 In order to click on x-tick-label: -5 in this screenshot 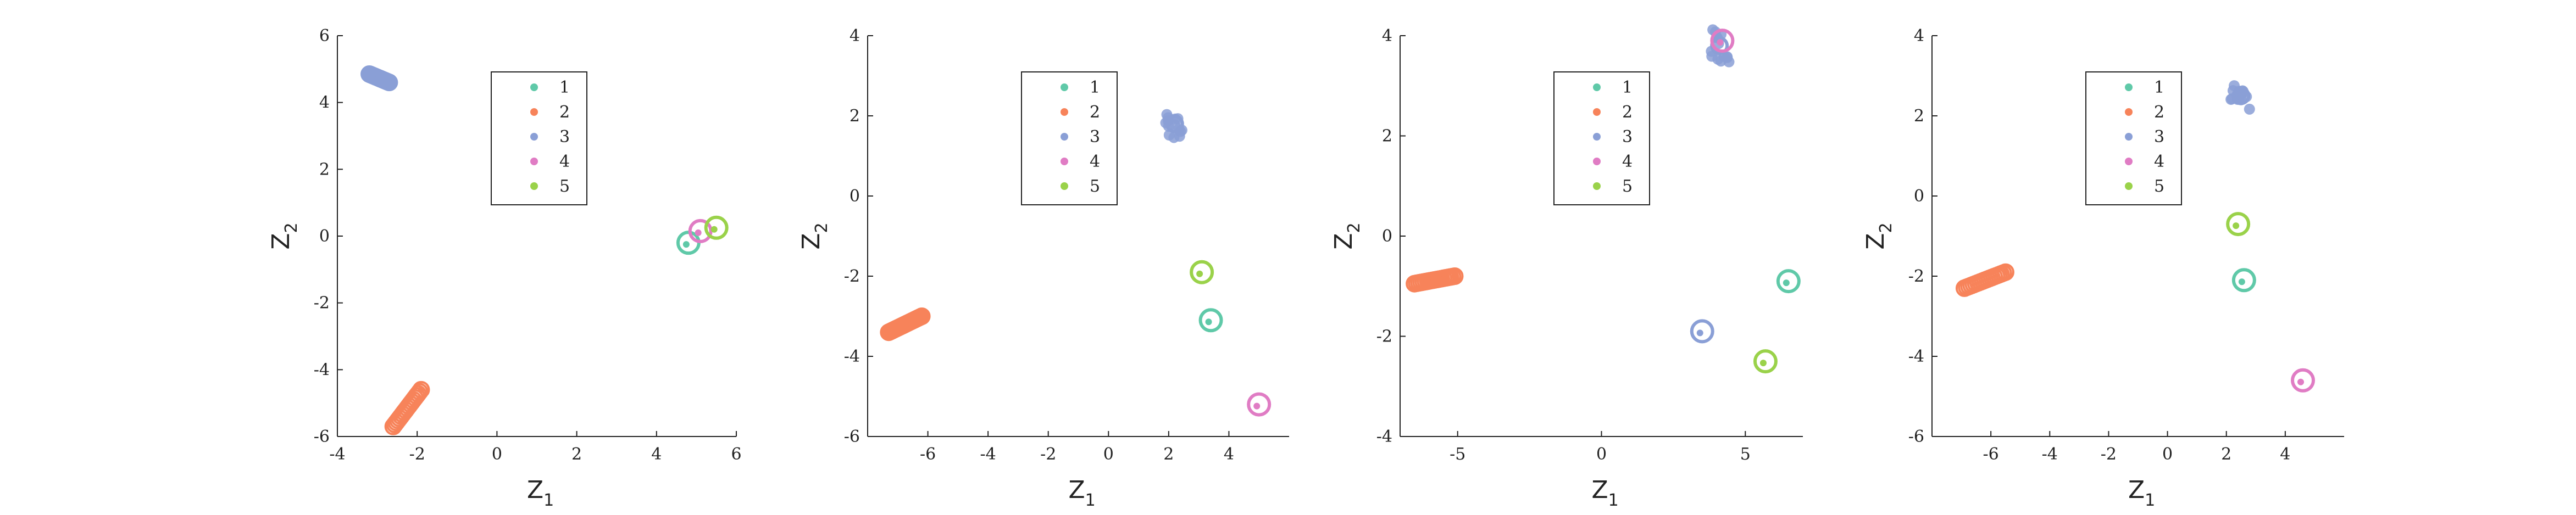, I will do `click(1457, 454)`.